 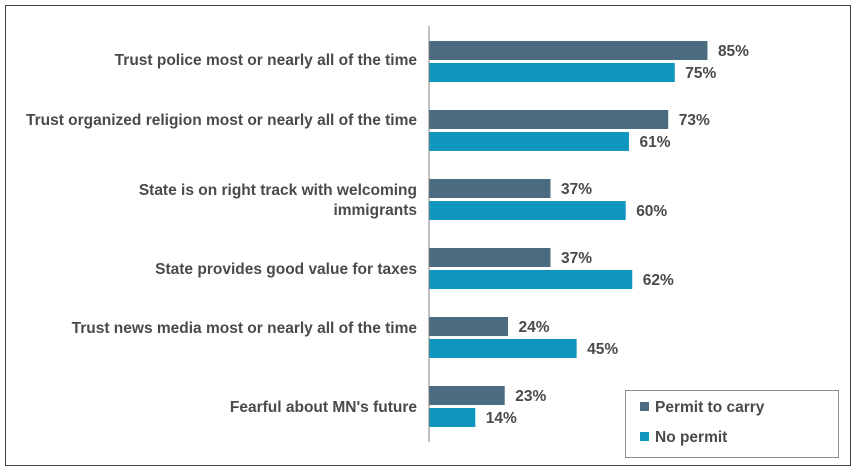 I want to click on data-label: 23%, so click(x=530, y=396).